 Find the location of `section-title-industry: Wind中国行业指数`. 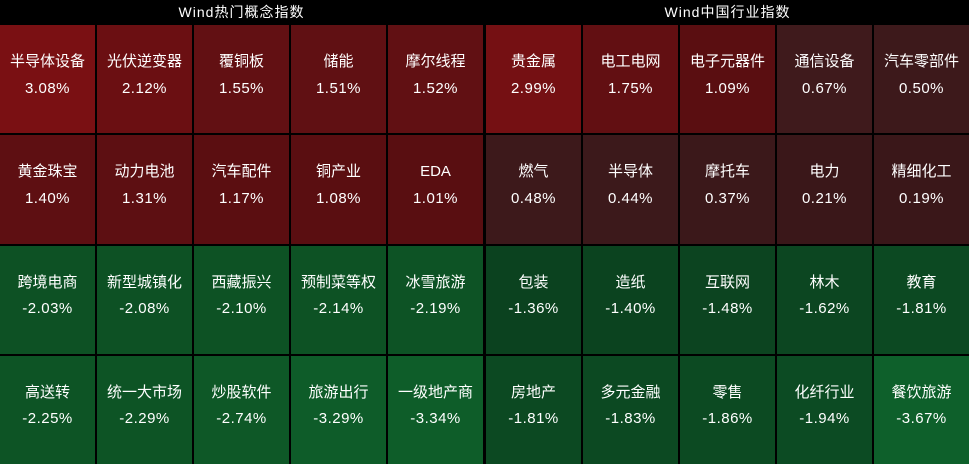

section-title-industry: Wind中国行业指数 is located at coordinates (727, 11).